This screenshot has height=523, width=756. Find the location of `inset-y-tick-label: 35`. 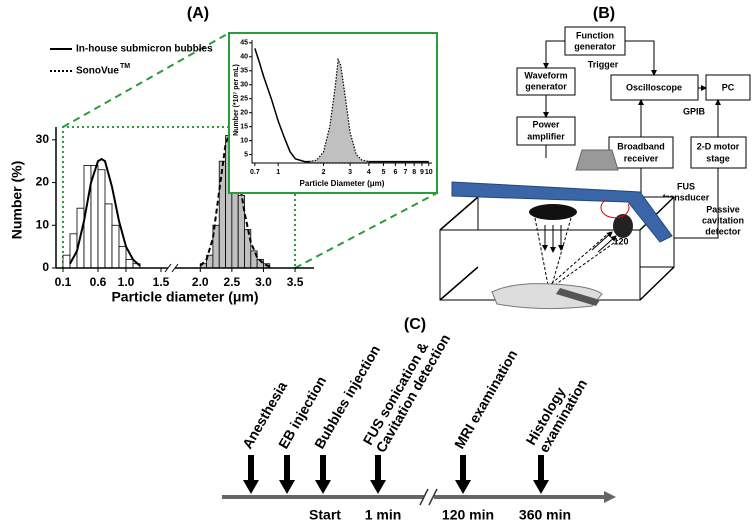

inset-y-tick-label: 35 is located at coordinates (244, 71).